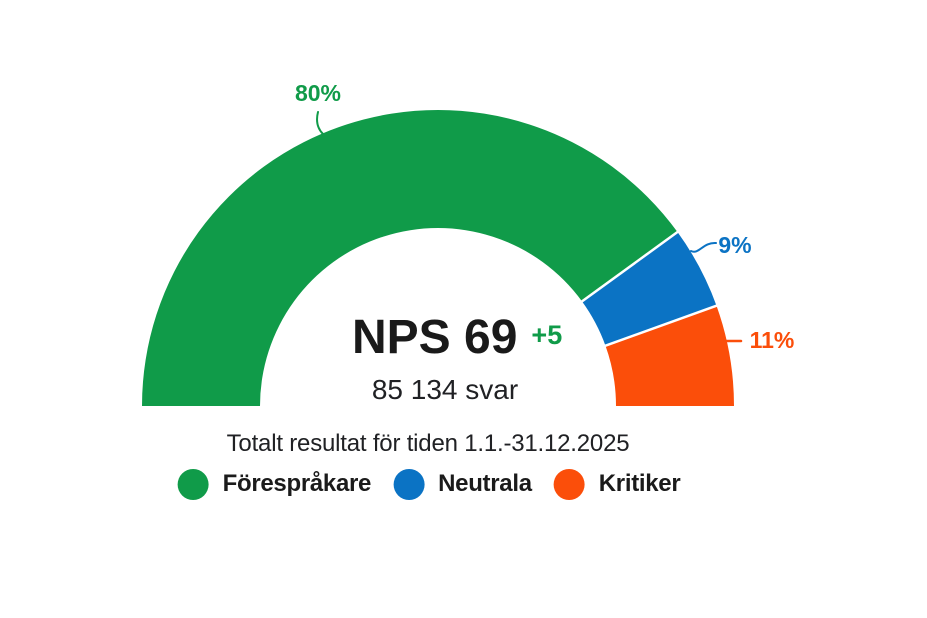 The image size is (927, 618). Describe the element at coordinates (569, 484) in the screenshot. I see `legend-dot-critics` at that location.